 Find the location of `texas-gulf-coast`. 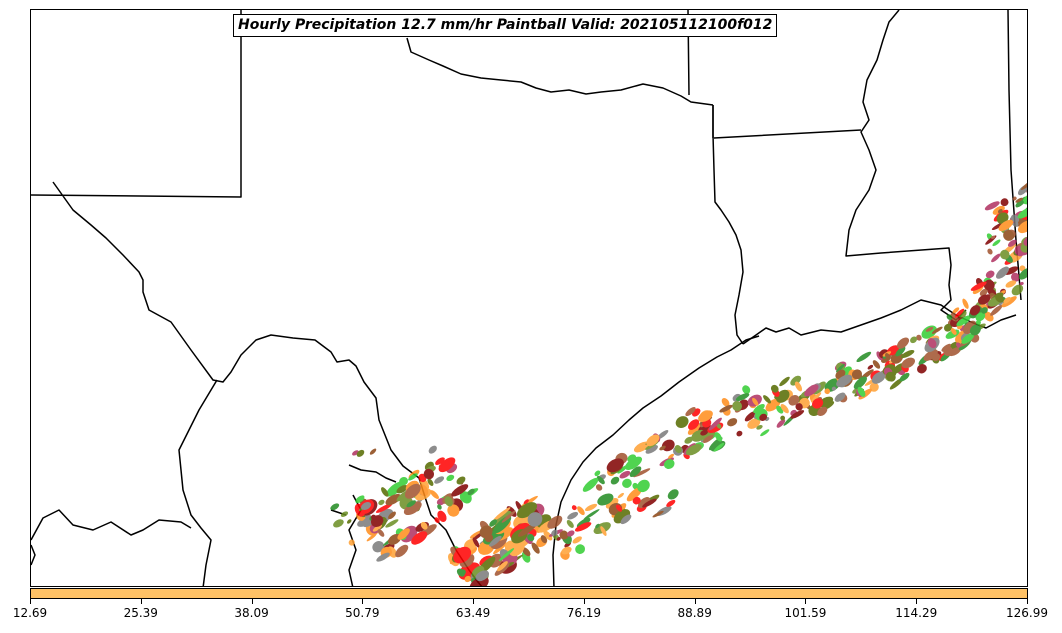

texas-gulf-coast is located at coordinates (656, 460).